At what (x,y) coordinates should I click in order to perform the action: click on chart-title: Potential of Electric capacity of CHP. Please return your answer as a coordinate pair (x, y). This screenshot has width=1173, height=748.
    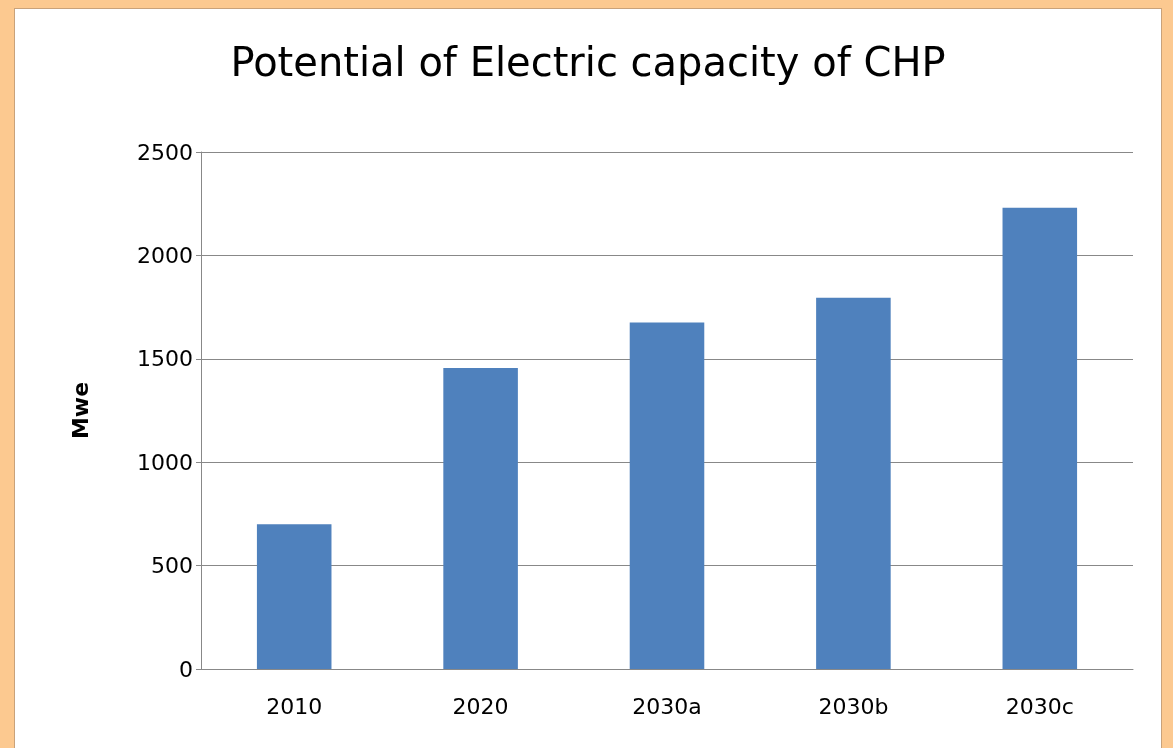
    Looking at the image, I should click on (588, 62).